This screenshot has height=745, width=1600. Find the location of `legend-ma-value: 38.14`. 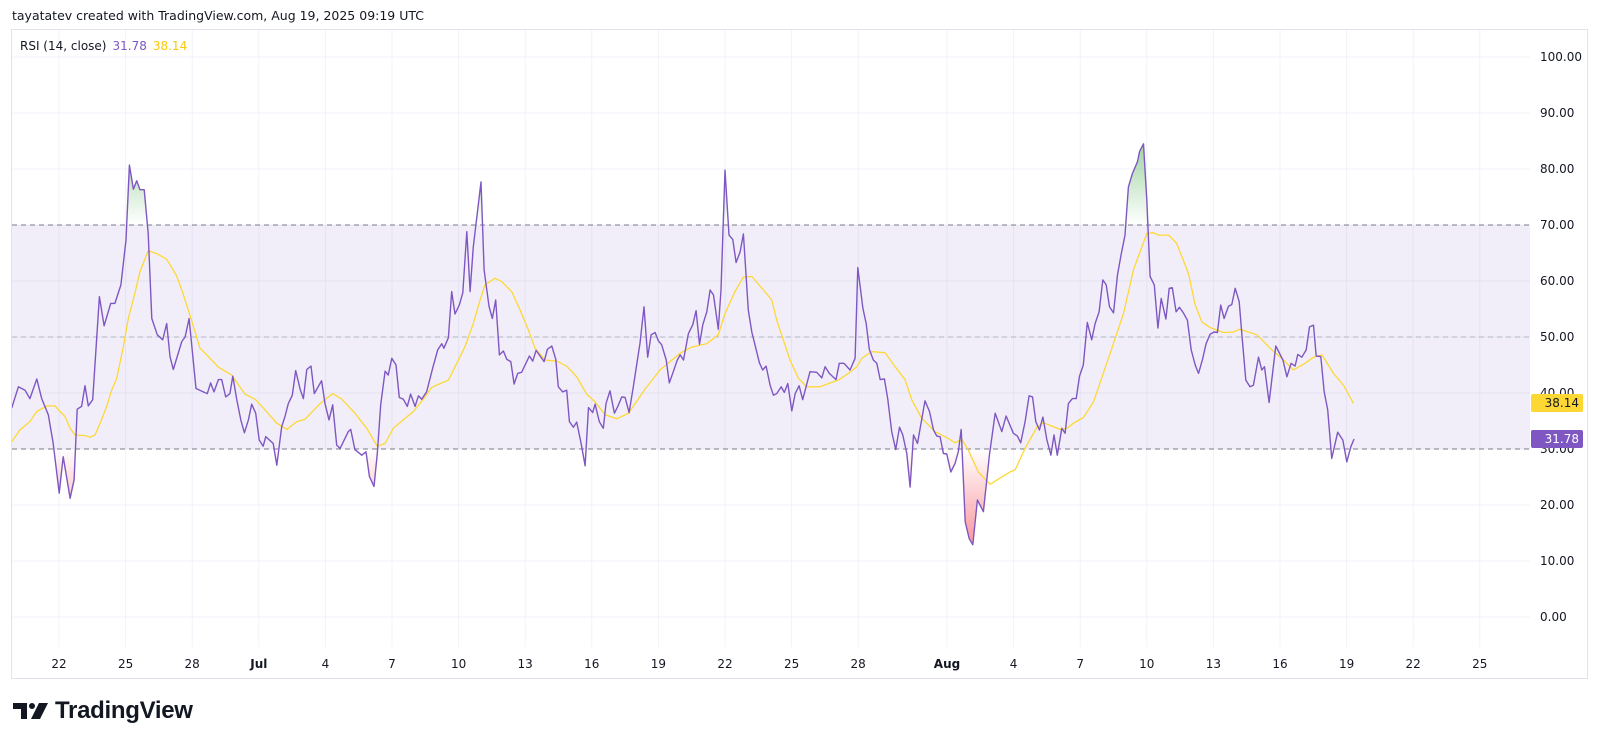

legend-ma-value: 38.14 is located at coordinates (170, 46).